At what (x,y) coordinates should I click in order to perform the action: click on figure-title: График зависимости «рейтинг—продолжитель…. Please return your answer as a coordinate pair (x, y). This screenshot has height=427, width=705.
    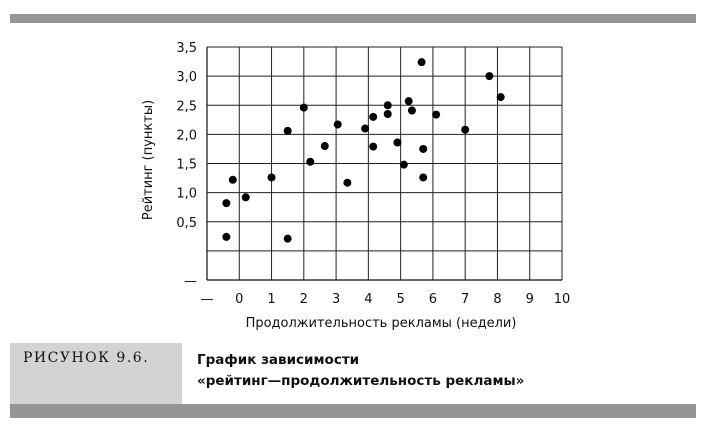
    Looking at the image, I should click on (360, 371).